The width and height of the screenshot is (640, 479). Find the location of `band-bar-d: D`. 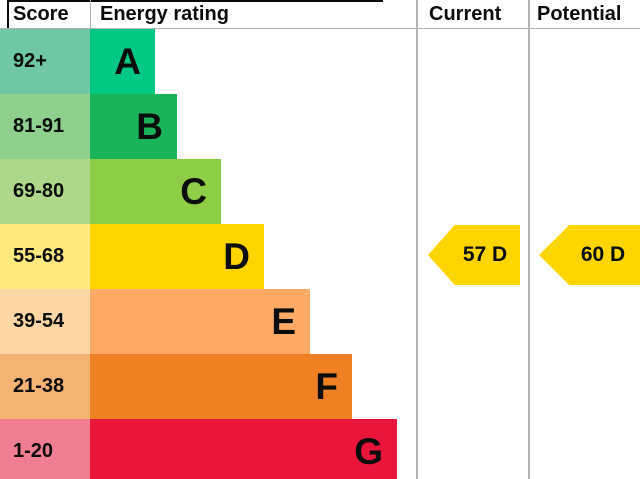

band-bar-d: D is located at coordinates (177, 256).